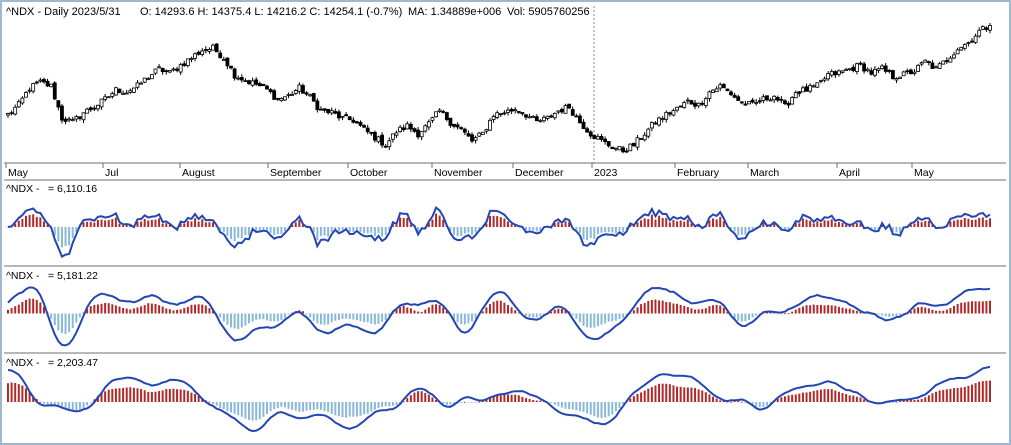 The image size is (1011, 445). I want to click on x-tick: 2023, so click(604, 171).